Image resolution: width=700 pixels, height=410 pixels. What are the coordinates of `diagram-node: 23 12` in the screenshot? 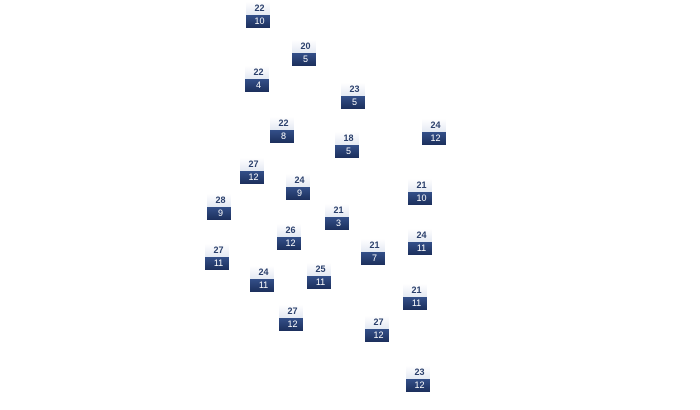 It's located at (418, 379).